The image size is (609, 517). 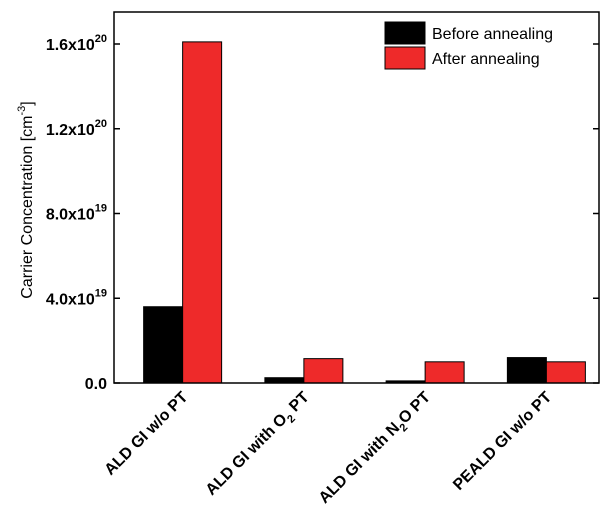 I want to click on y-tick-label: 1.2x10²⁰, so click(x=76, y=128).